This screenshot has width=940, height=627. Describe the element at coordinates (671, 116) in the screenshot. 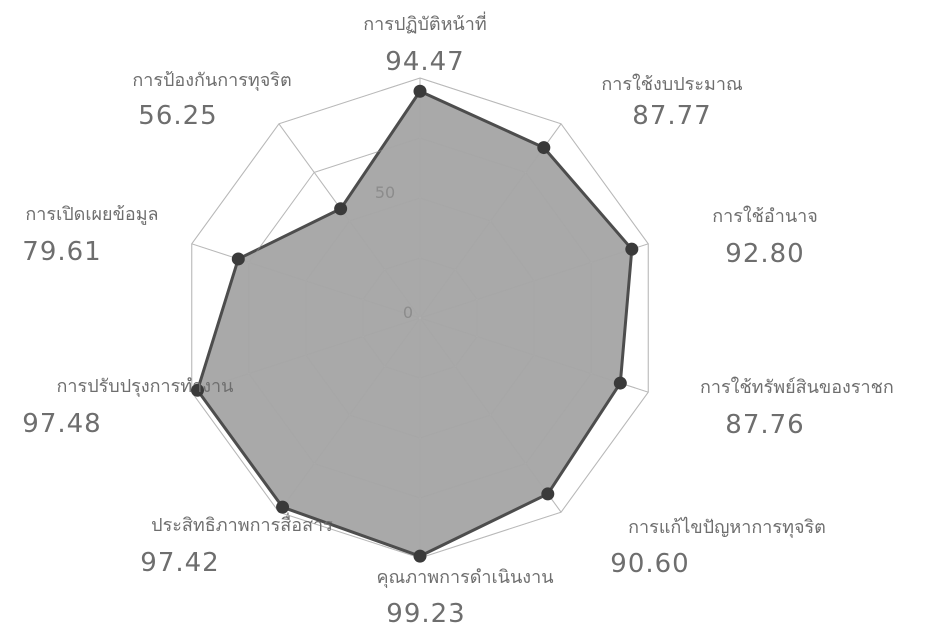

I see `value-label: 87.77` at that location.